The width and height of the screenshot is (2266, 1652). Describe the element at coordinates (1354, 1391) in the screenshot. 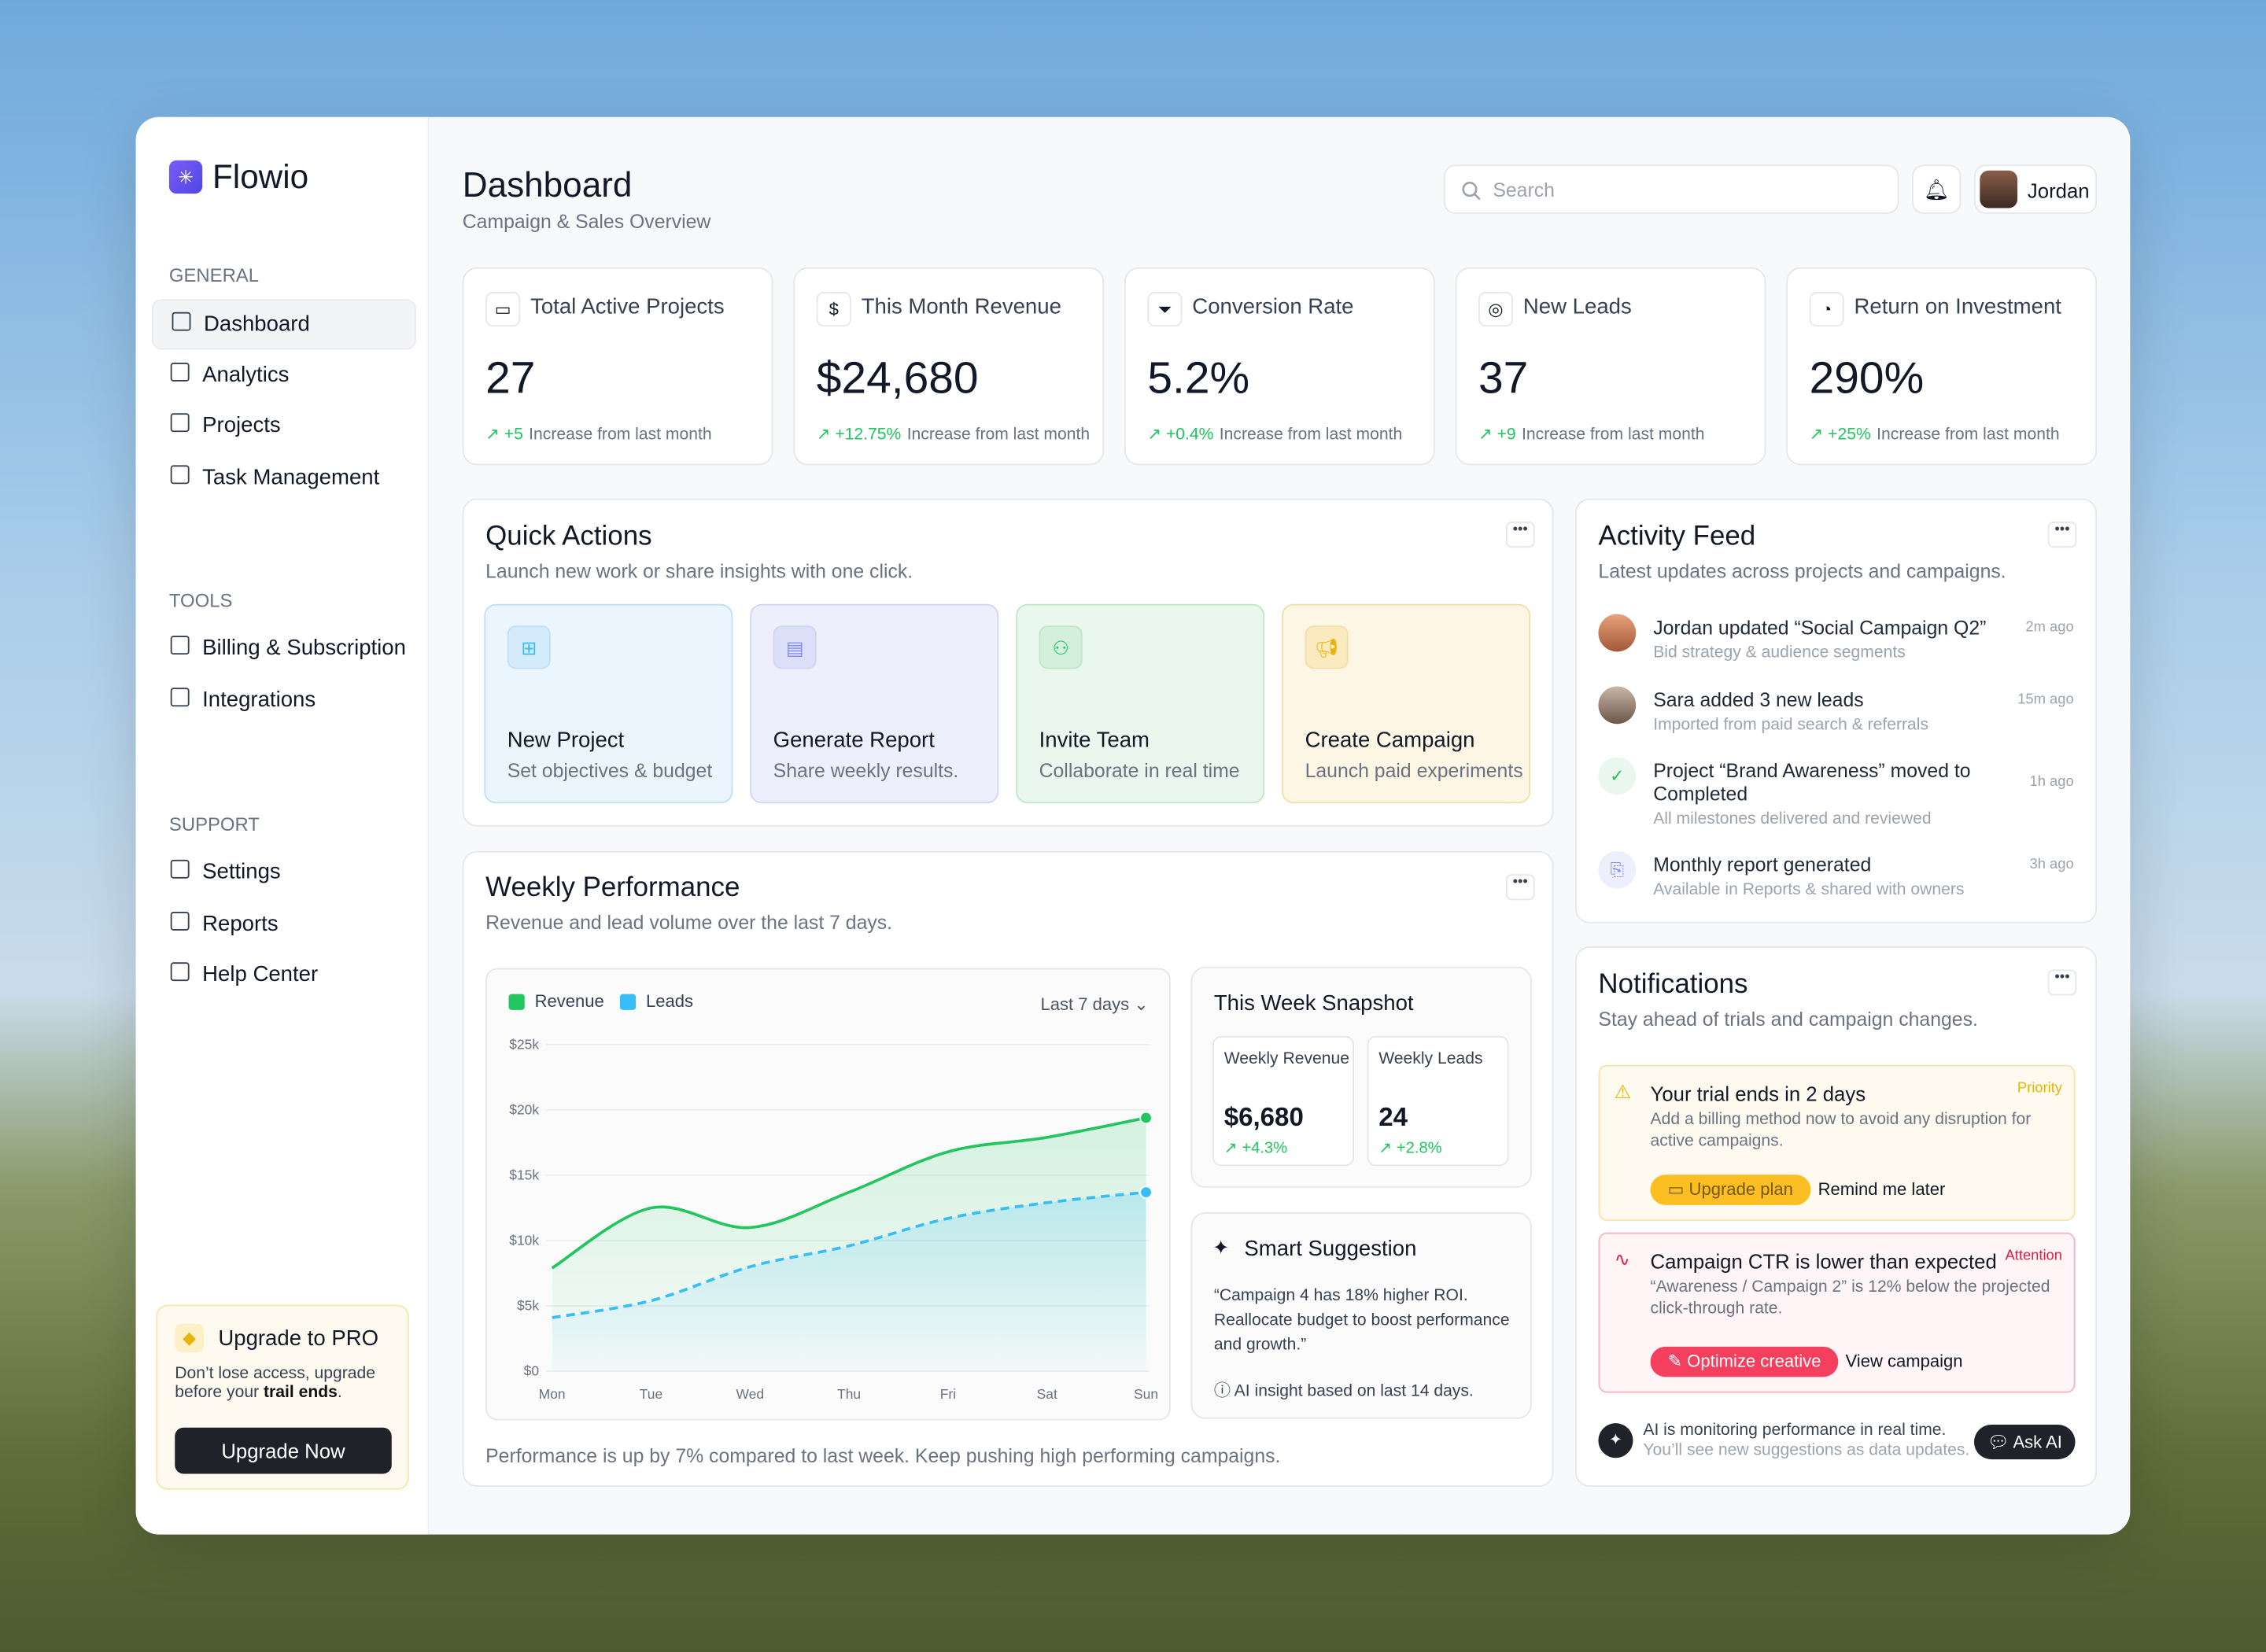

I see `suggestion-note-text: AI insight based on last 14 days.` at that location.